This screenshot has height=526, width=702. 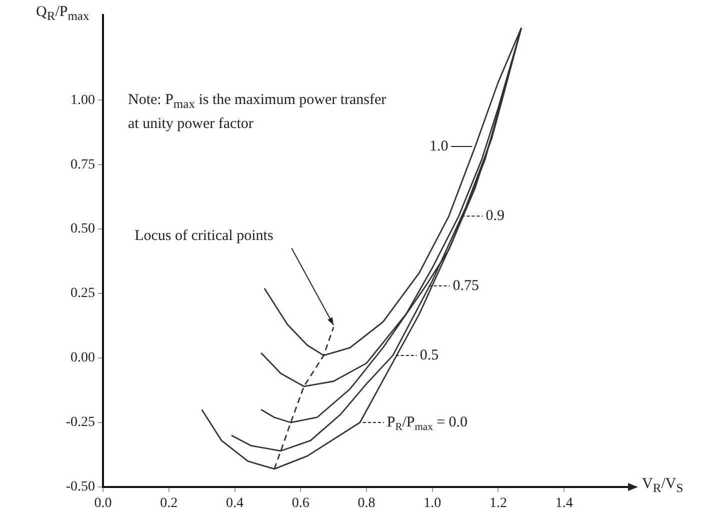 What do you see at coordinates (82, 100) in the screenshot?
I see `y-tick-label: 1.00` at bounding box center [82, 100].